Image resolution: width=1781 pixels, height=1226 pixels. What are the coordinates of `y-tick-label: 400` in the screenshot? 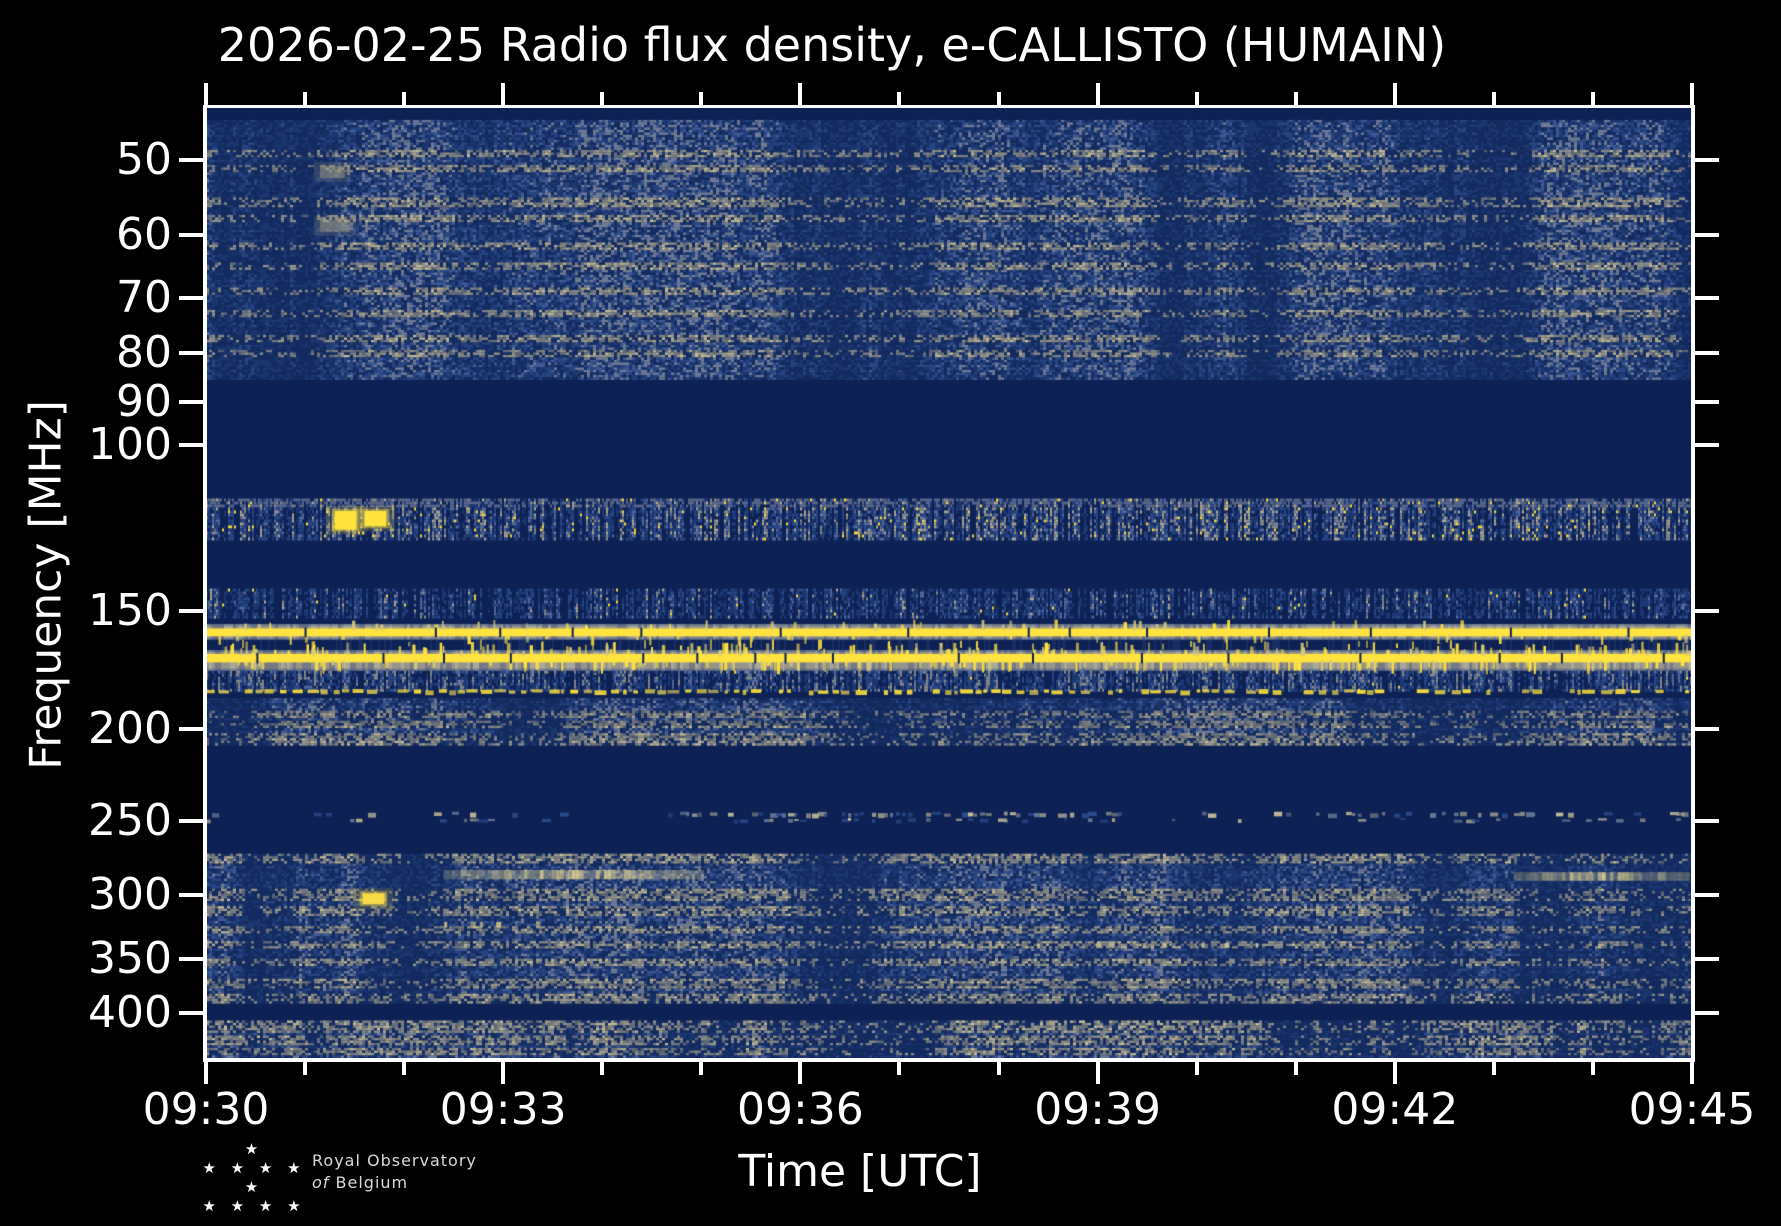 It's located at (130, 1013).